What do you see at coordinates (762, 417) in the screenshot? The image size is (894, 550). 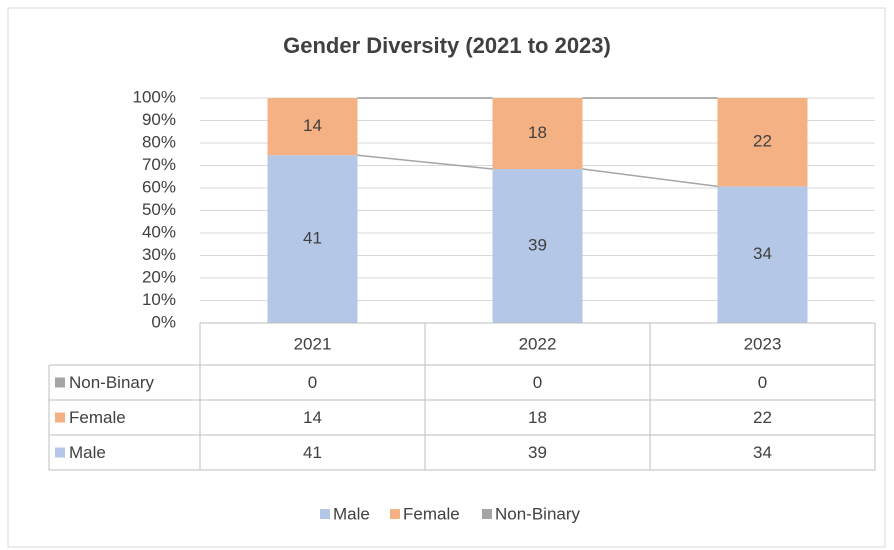 I see `table-cell: 22` at bounding box center [762, 417].